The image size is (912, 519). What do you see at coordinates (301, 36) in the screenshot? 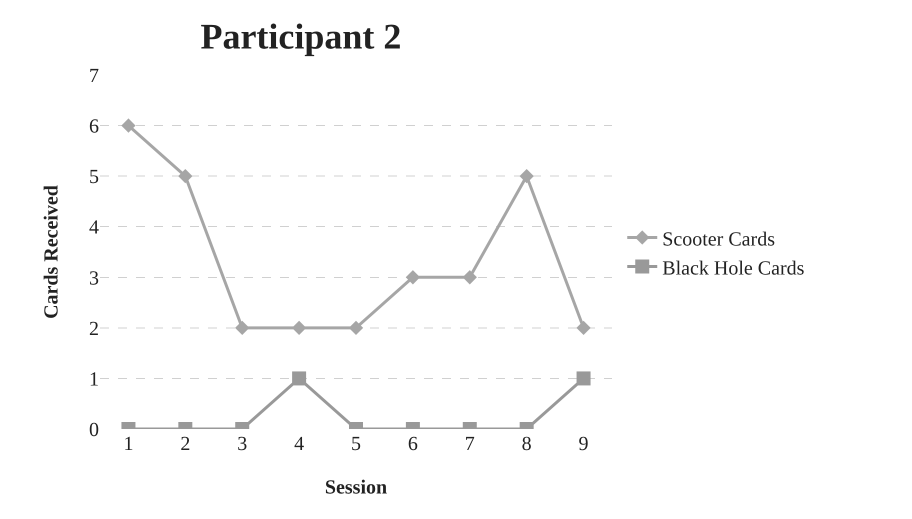
I see `chart-title: Participant 2` at bounding box center [301, 36].